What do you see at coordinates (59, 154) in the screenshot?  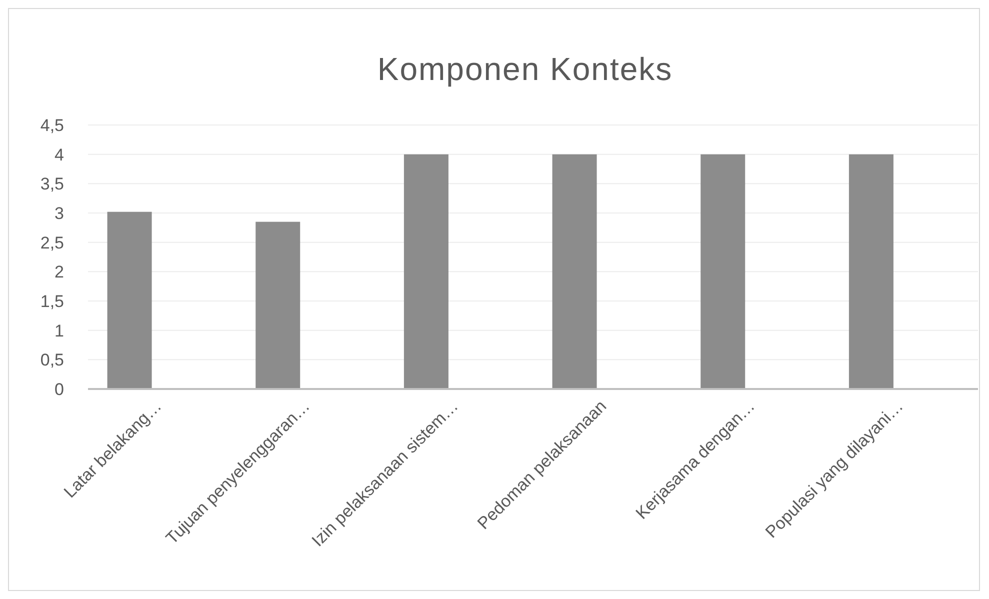 I see `y-tick-label: 4` at bounding box center [59, 154].